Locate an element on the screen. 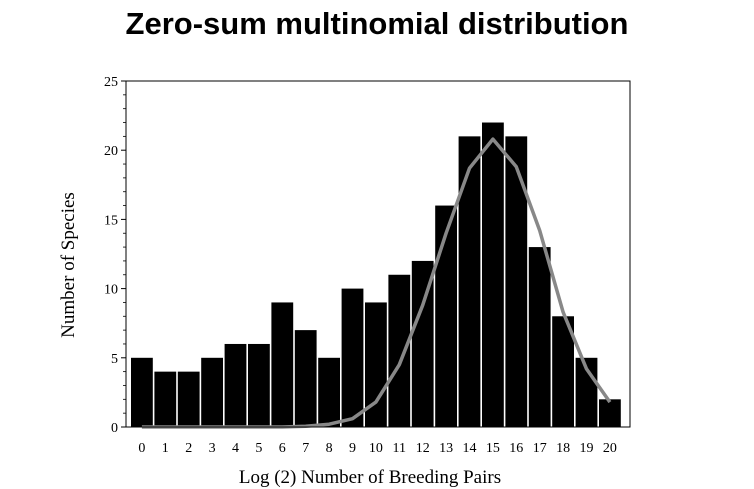 This screenshot has width=754, height=489. y-tick-label: 5 is located at coordinates (114, 359).